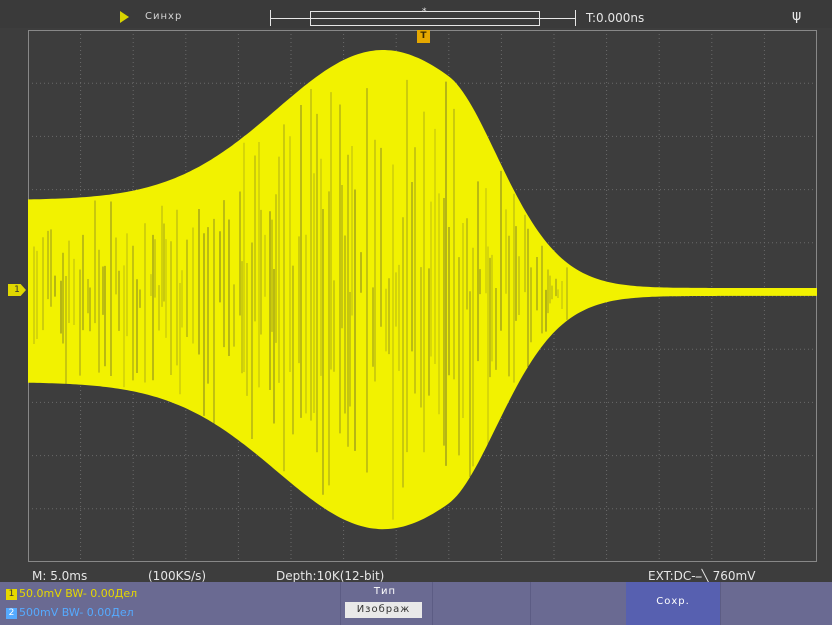 This screenshot has height=625, width=832. Describe the element at coordinates (673, 603) in the screenshot. I see `save-button: Сохр.` at that location.